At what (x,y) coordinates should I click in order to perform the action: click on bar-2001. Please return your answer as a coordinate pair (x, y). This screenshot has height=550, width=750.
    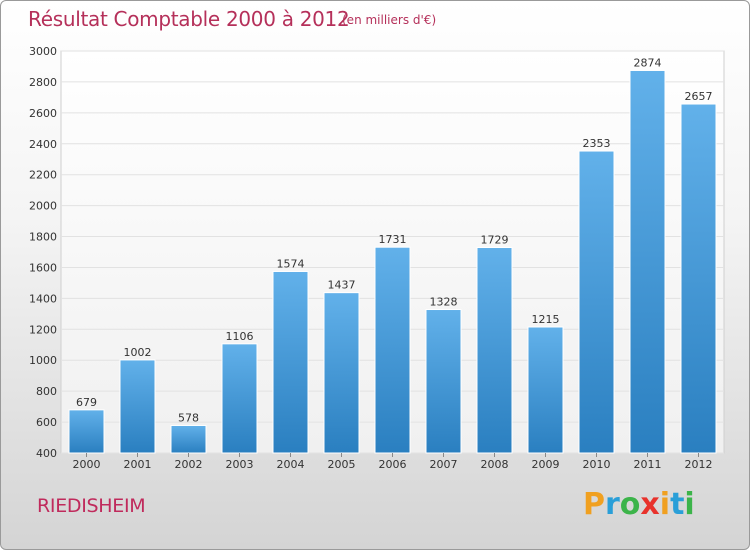
    Looking at the image, I should click on (137, 406).